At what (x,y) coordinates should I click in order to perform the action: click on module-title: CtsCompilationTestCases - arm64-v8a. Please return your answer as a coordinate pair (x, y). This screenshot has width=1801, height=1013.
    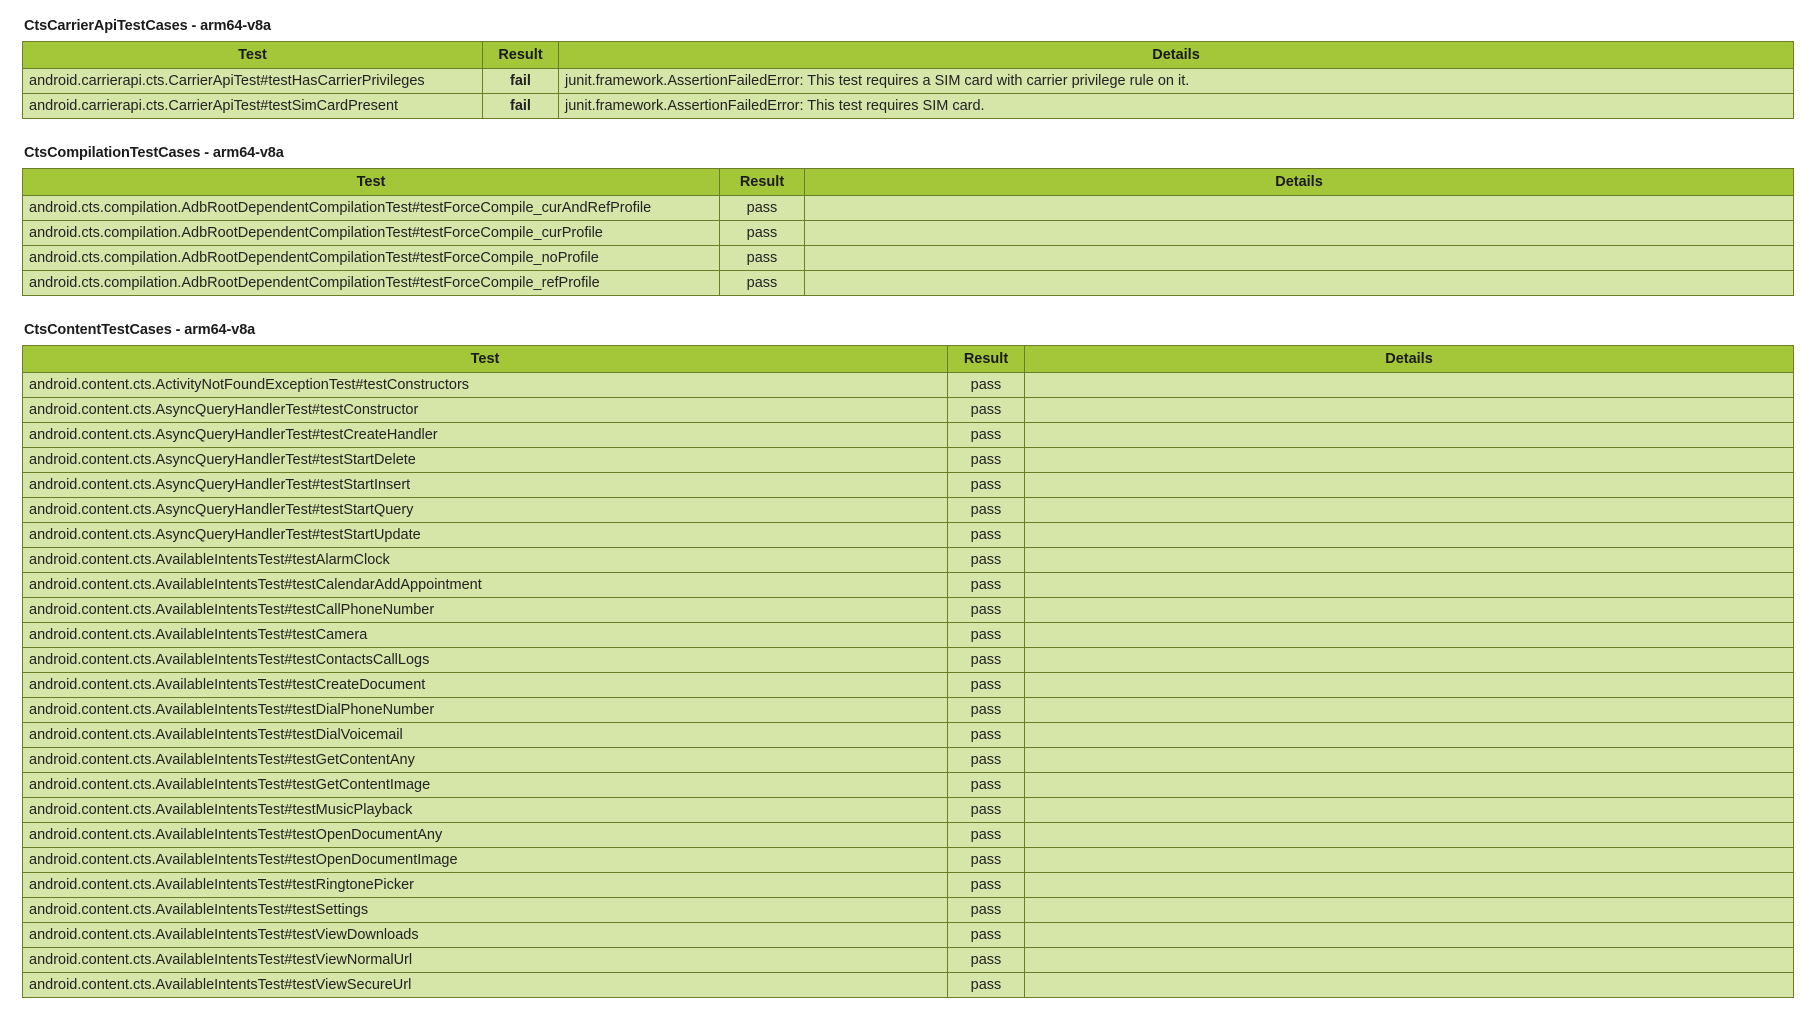
    Looking at the image, I should click on (154, 153).